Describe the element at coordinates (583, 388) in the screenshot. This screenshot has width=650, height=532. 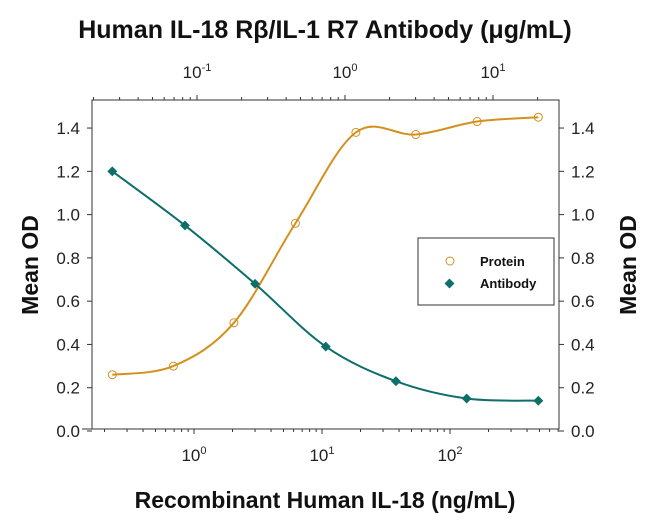
I see `y2-tick-label: 0.2` at that location.